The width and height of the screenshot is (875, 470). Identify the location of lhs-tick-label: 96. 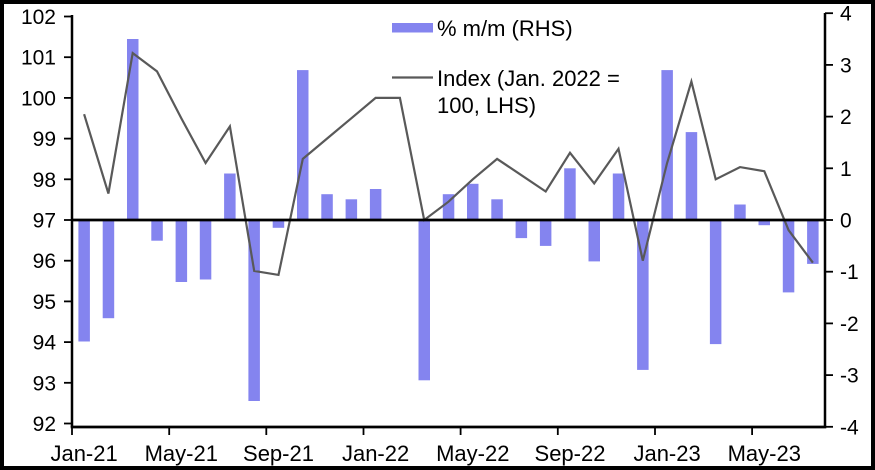
(44, 261).